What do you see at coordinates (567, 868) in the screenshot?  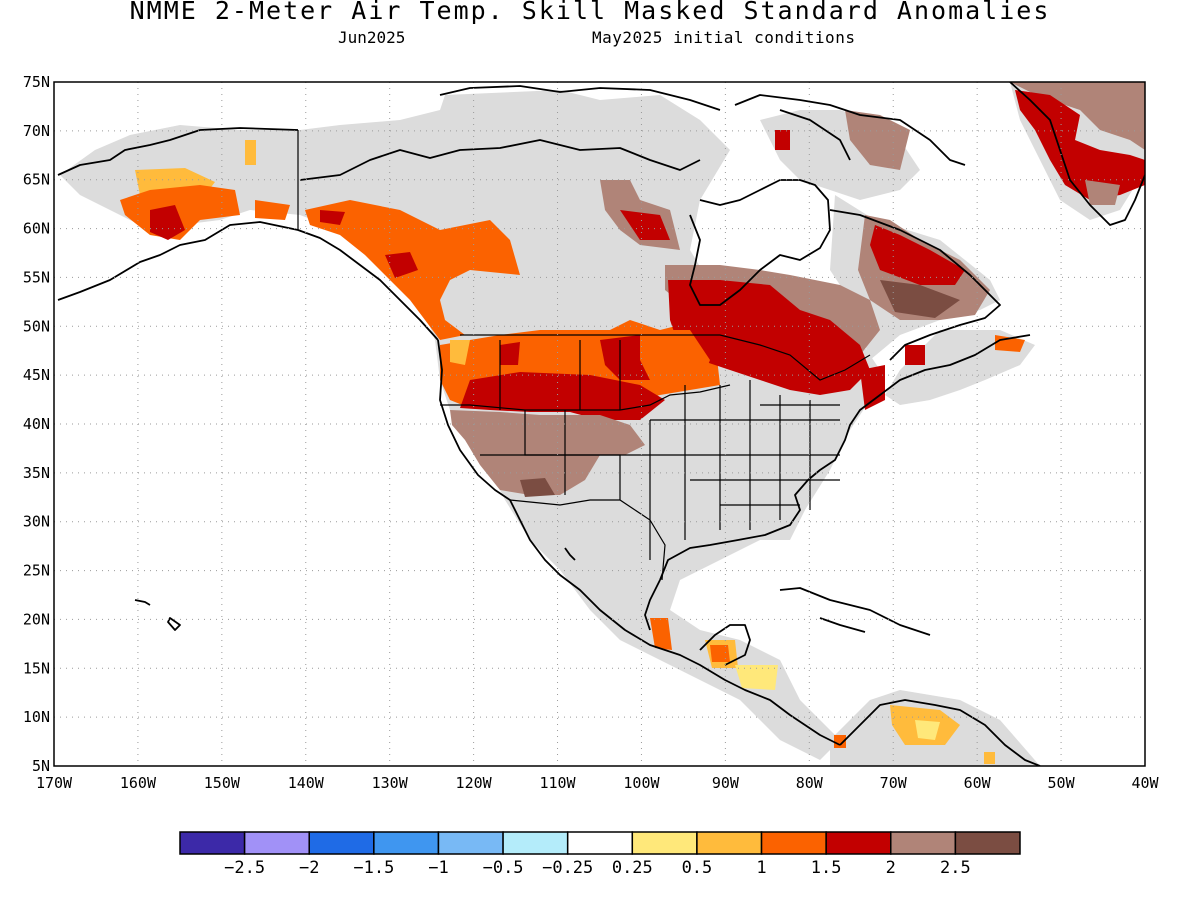 I see `colorbar-label: −0.25` at bounding box center [567, 868].